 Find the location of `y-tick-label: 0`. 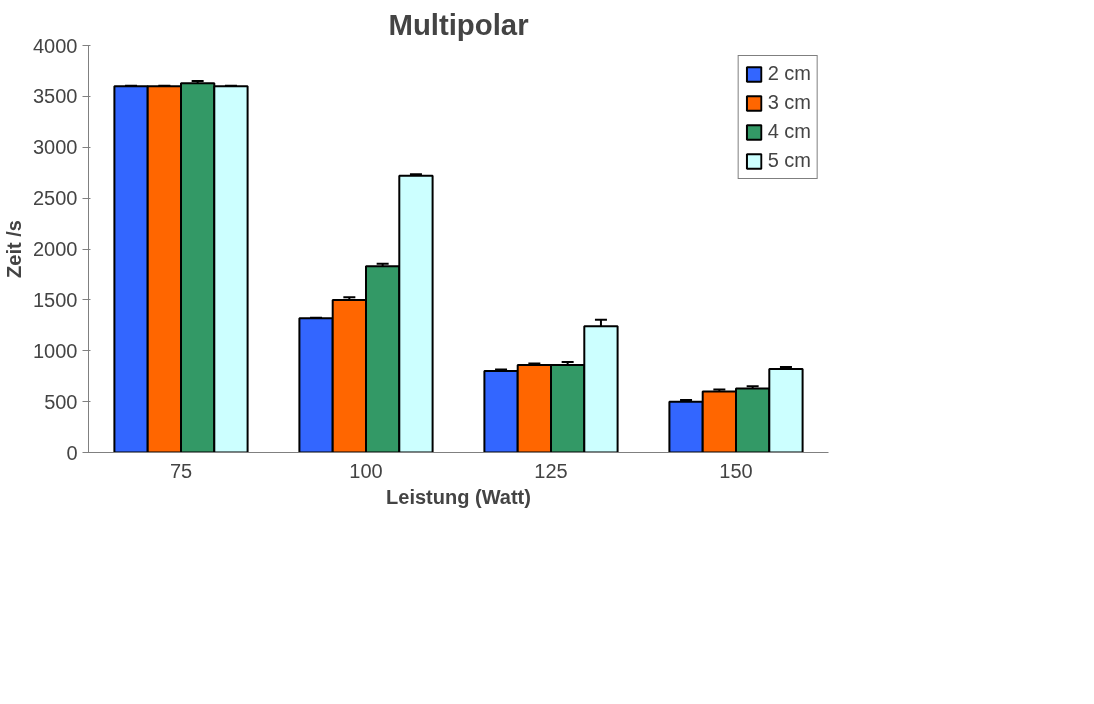

y-tick-label: 0 is located at coordinates (72, 452).